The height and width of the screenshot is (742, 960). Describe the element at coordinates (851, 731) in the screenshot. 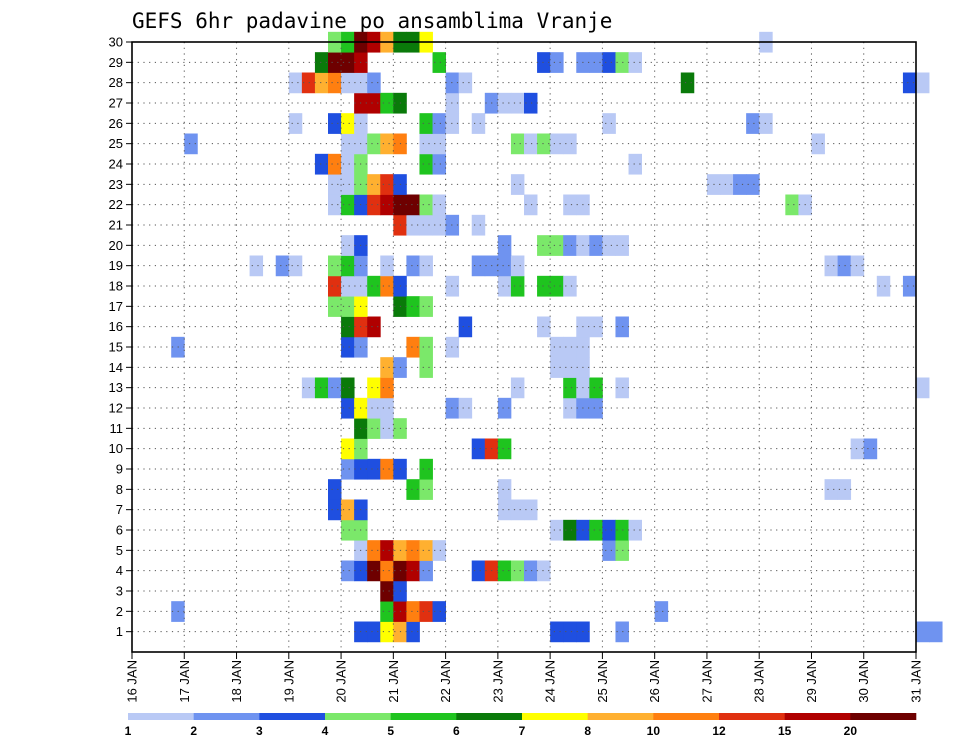

I see `colorbar-label: 20` at that location.